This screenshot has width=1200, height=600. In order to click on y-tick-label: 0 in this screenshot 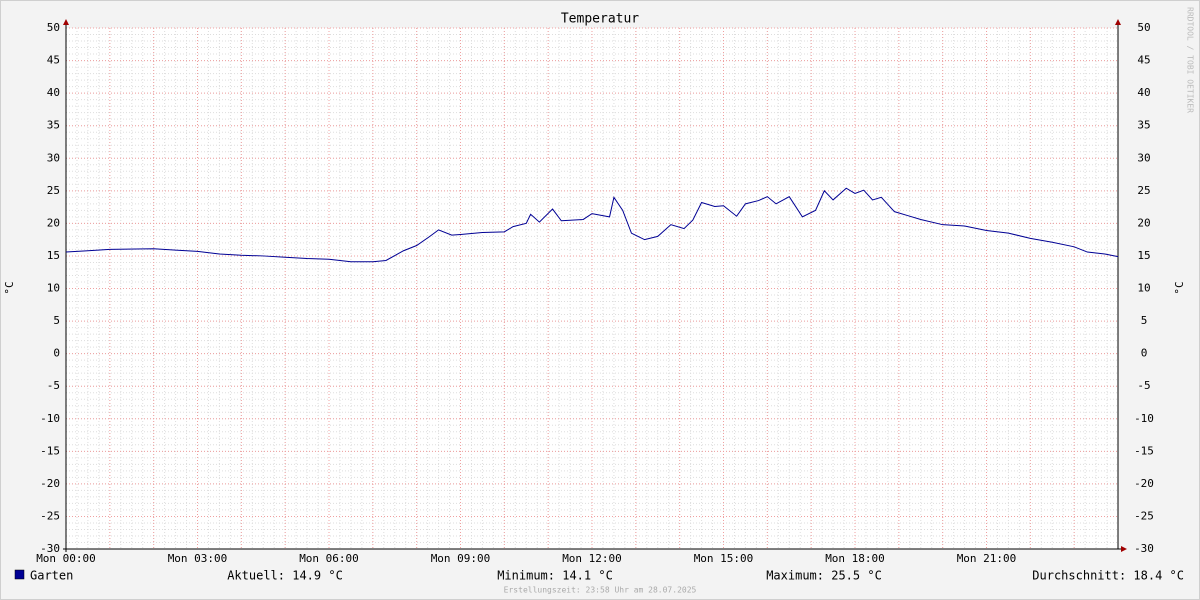, I will do `click(56, 353)`.